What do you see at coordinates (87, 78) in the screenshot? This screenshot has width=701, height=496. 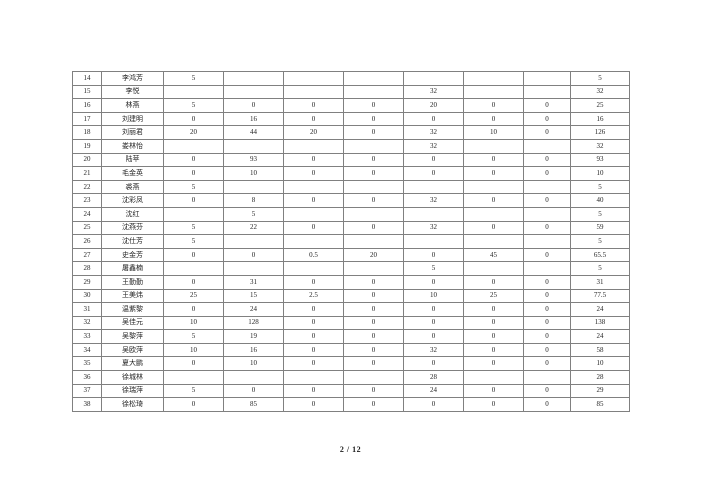 I see `row-number-cell: 14` at bounding box center [87, 78].